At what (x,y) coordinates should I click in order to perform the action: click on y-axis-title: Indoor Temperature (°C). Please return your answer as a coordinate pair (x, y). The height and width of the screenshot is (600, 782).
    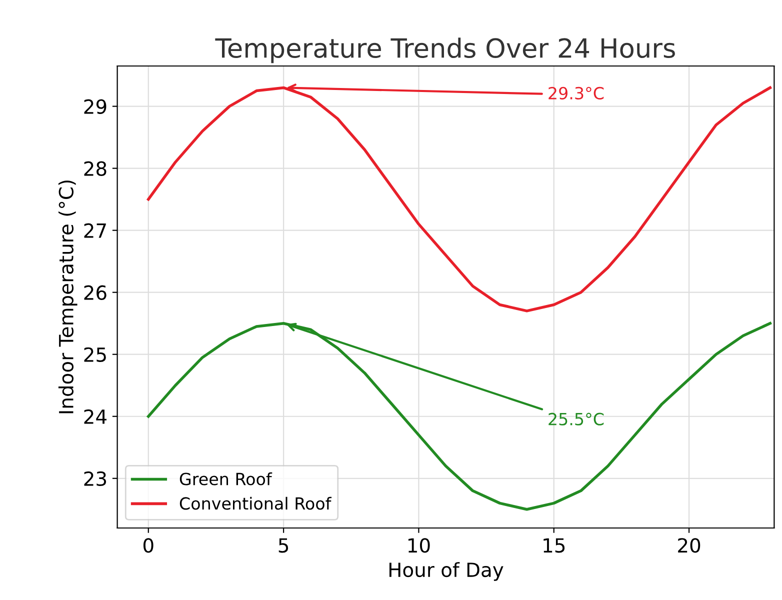
    Looking at the image, I should click on (68, 297).